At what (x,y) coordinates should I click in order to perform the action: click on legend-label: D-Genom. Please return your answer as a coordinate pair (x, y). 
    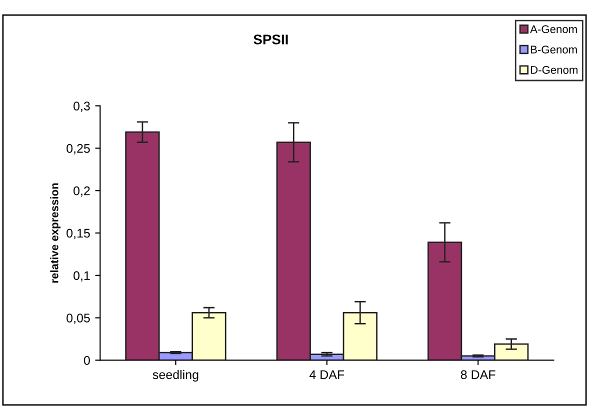
    Looking at the image, I should click on (554, 70).